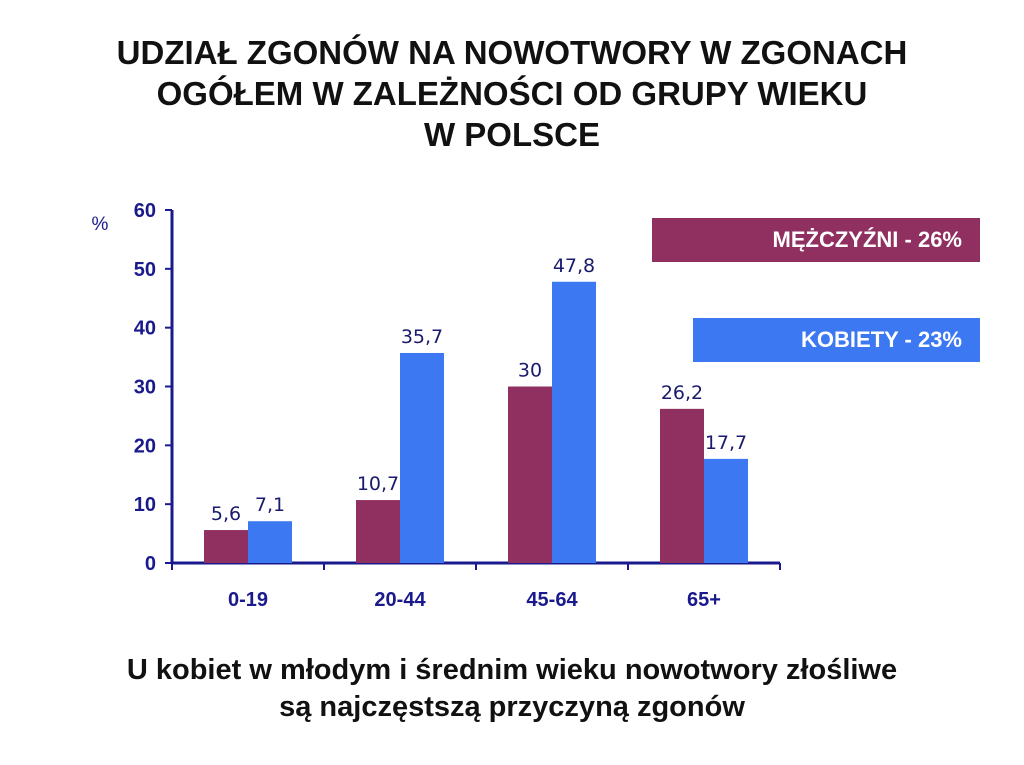 This screenshot has height=765, width=1024. I want to click on y-tick-label: 0, so click(150, 564).